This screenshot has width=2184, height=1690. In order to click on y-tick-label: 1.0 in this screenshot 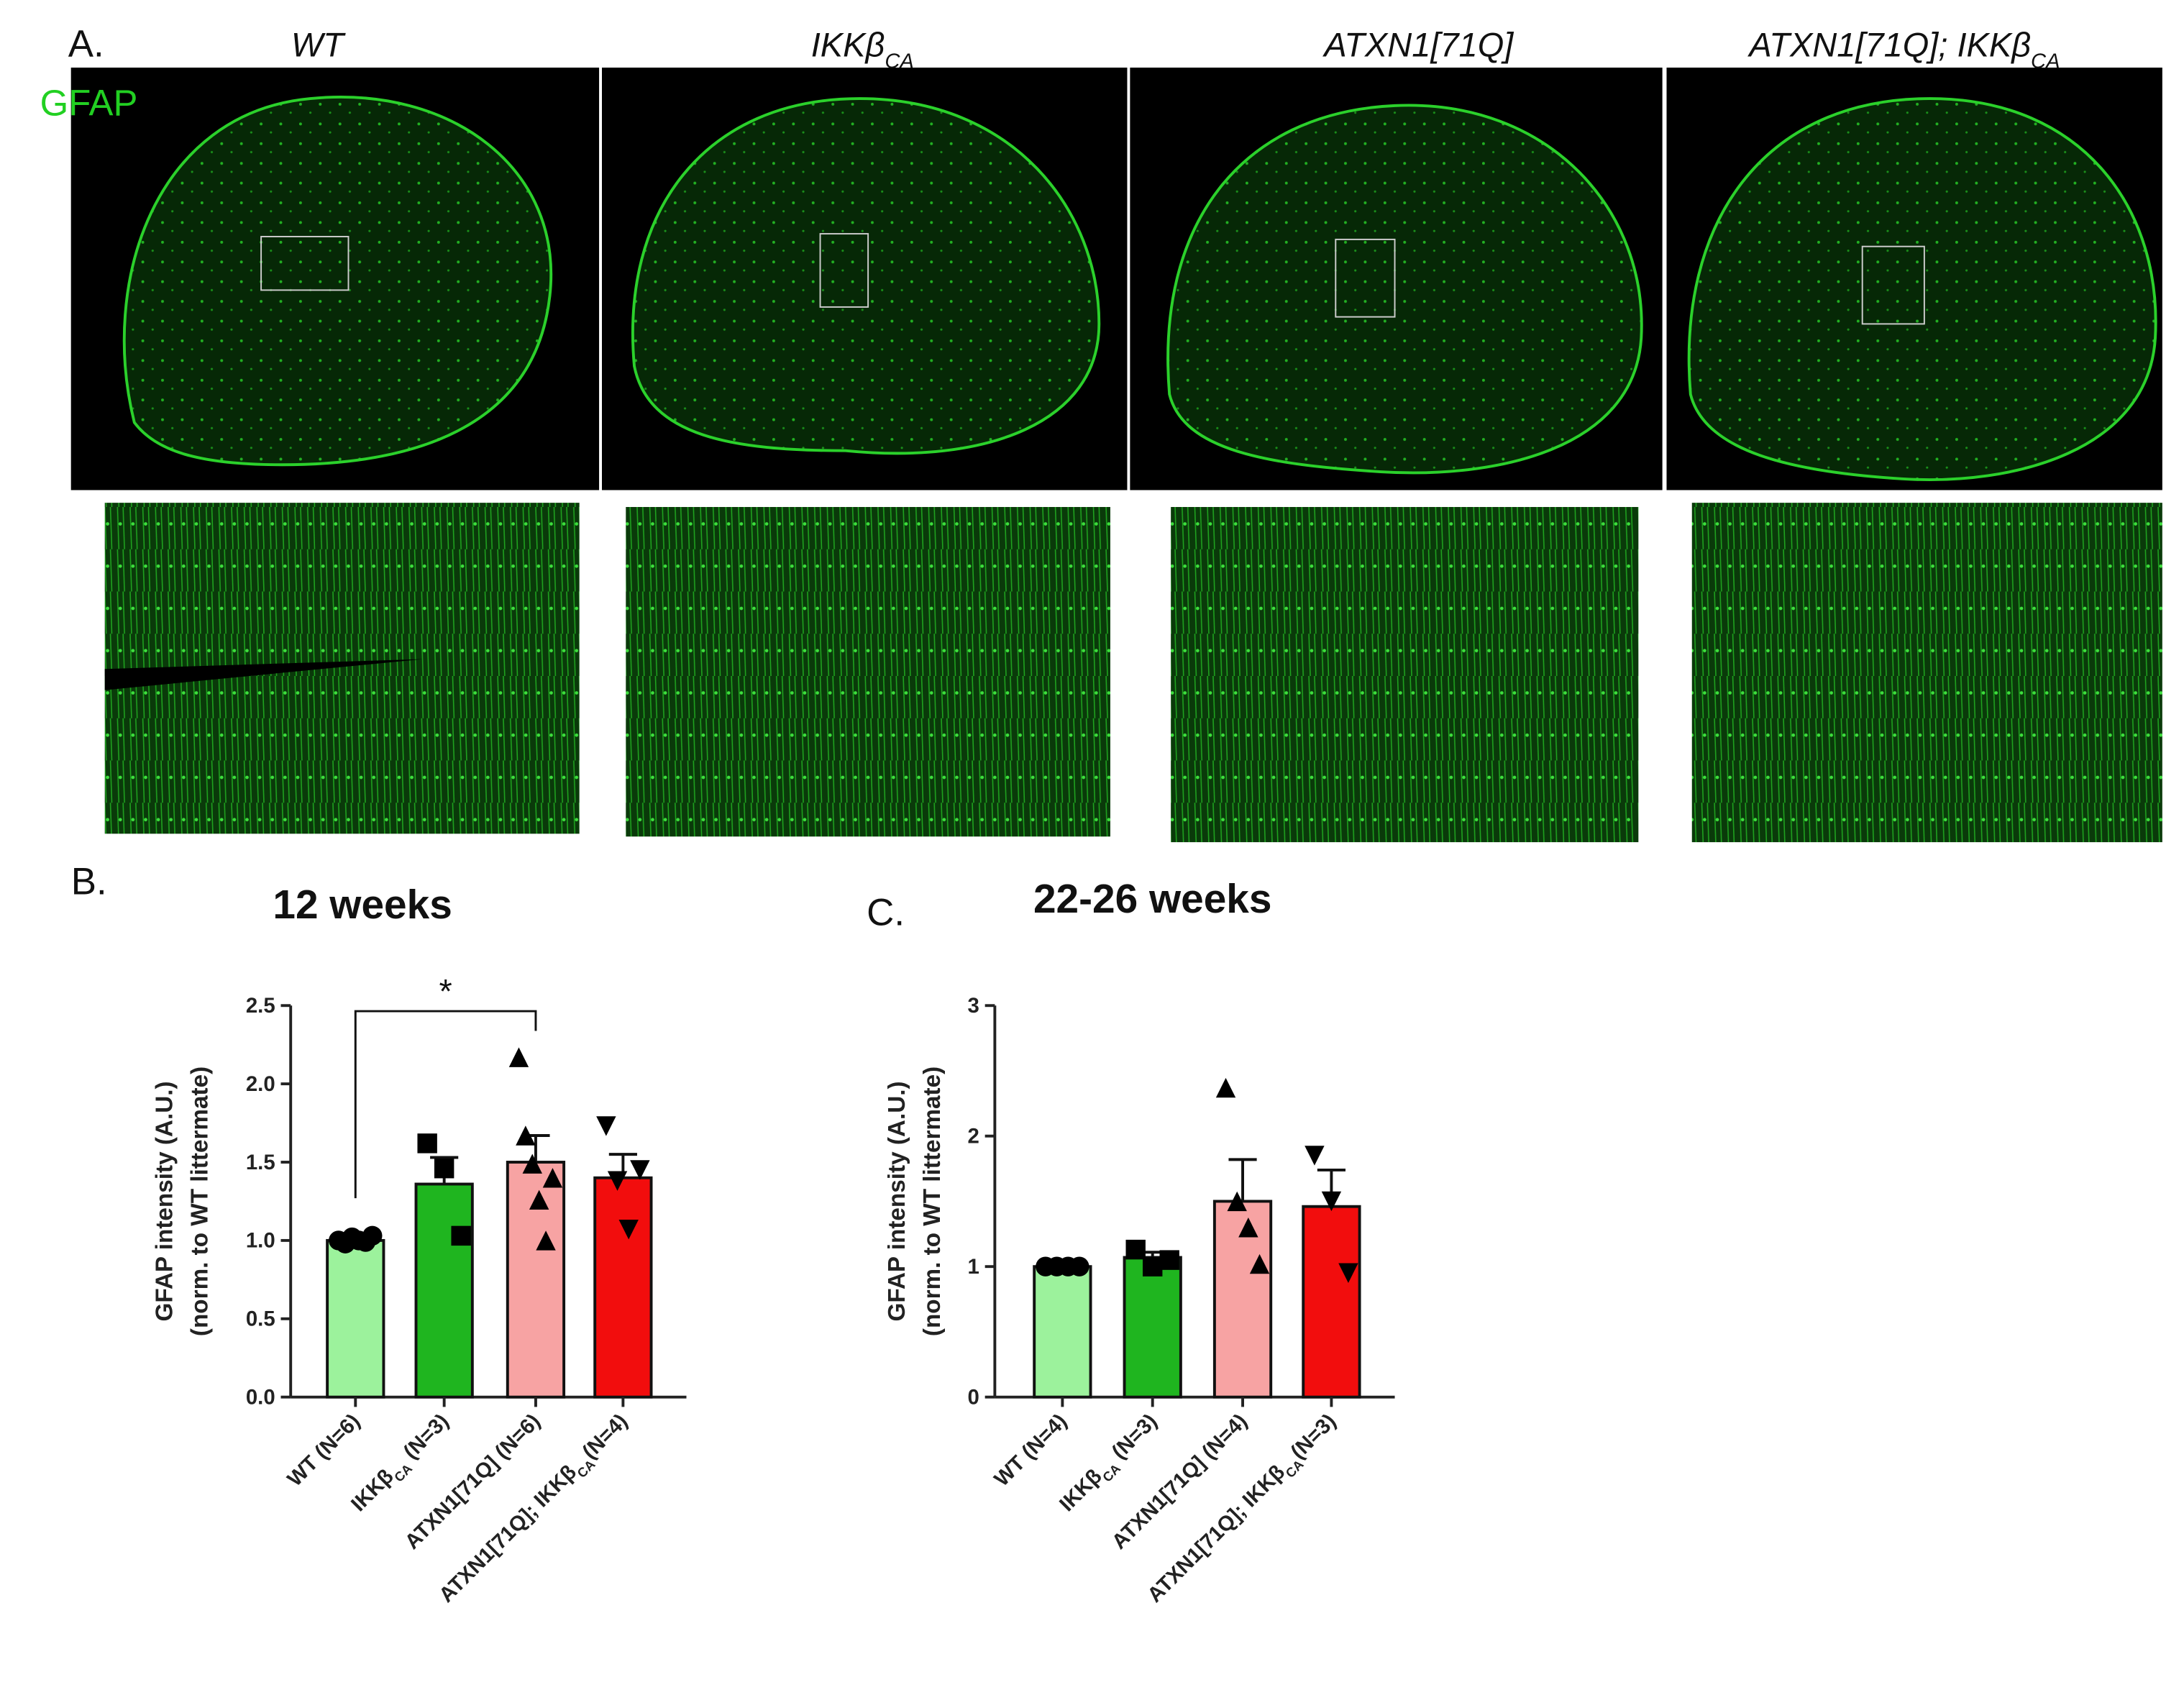, I will do `click(260, 1241)`.